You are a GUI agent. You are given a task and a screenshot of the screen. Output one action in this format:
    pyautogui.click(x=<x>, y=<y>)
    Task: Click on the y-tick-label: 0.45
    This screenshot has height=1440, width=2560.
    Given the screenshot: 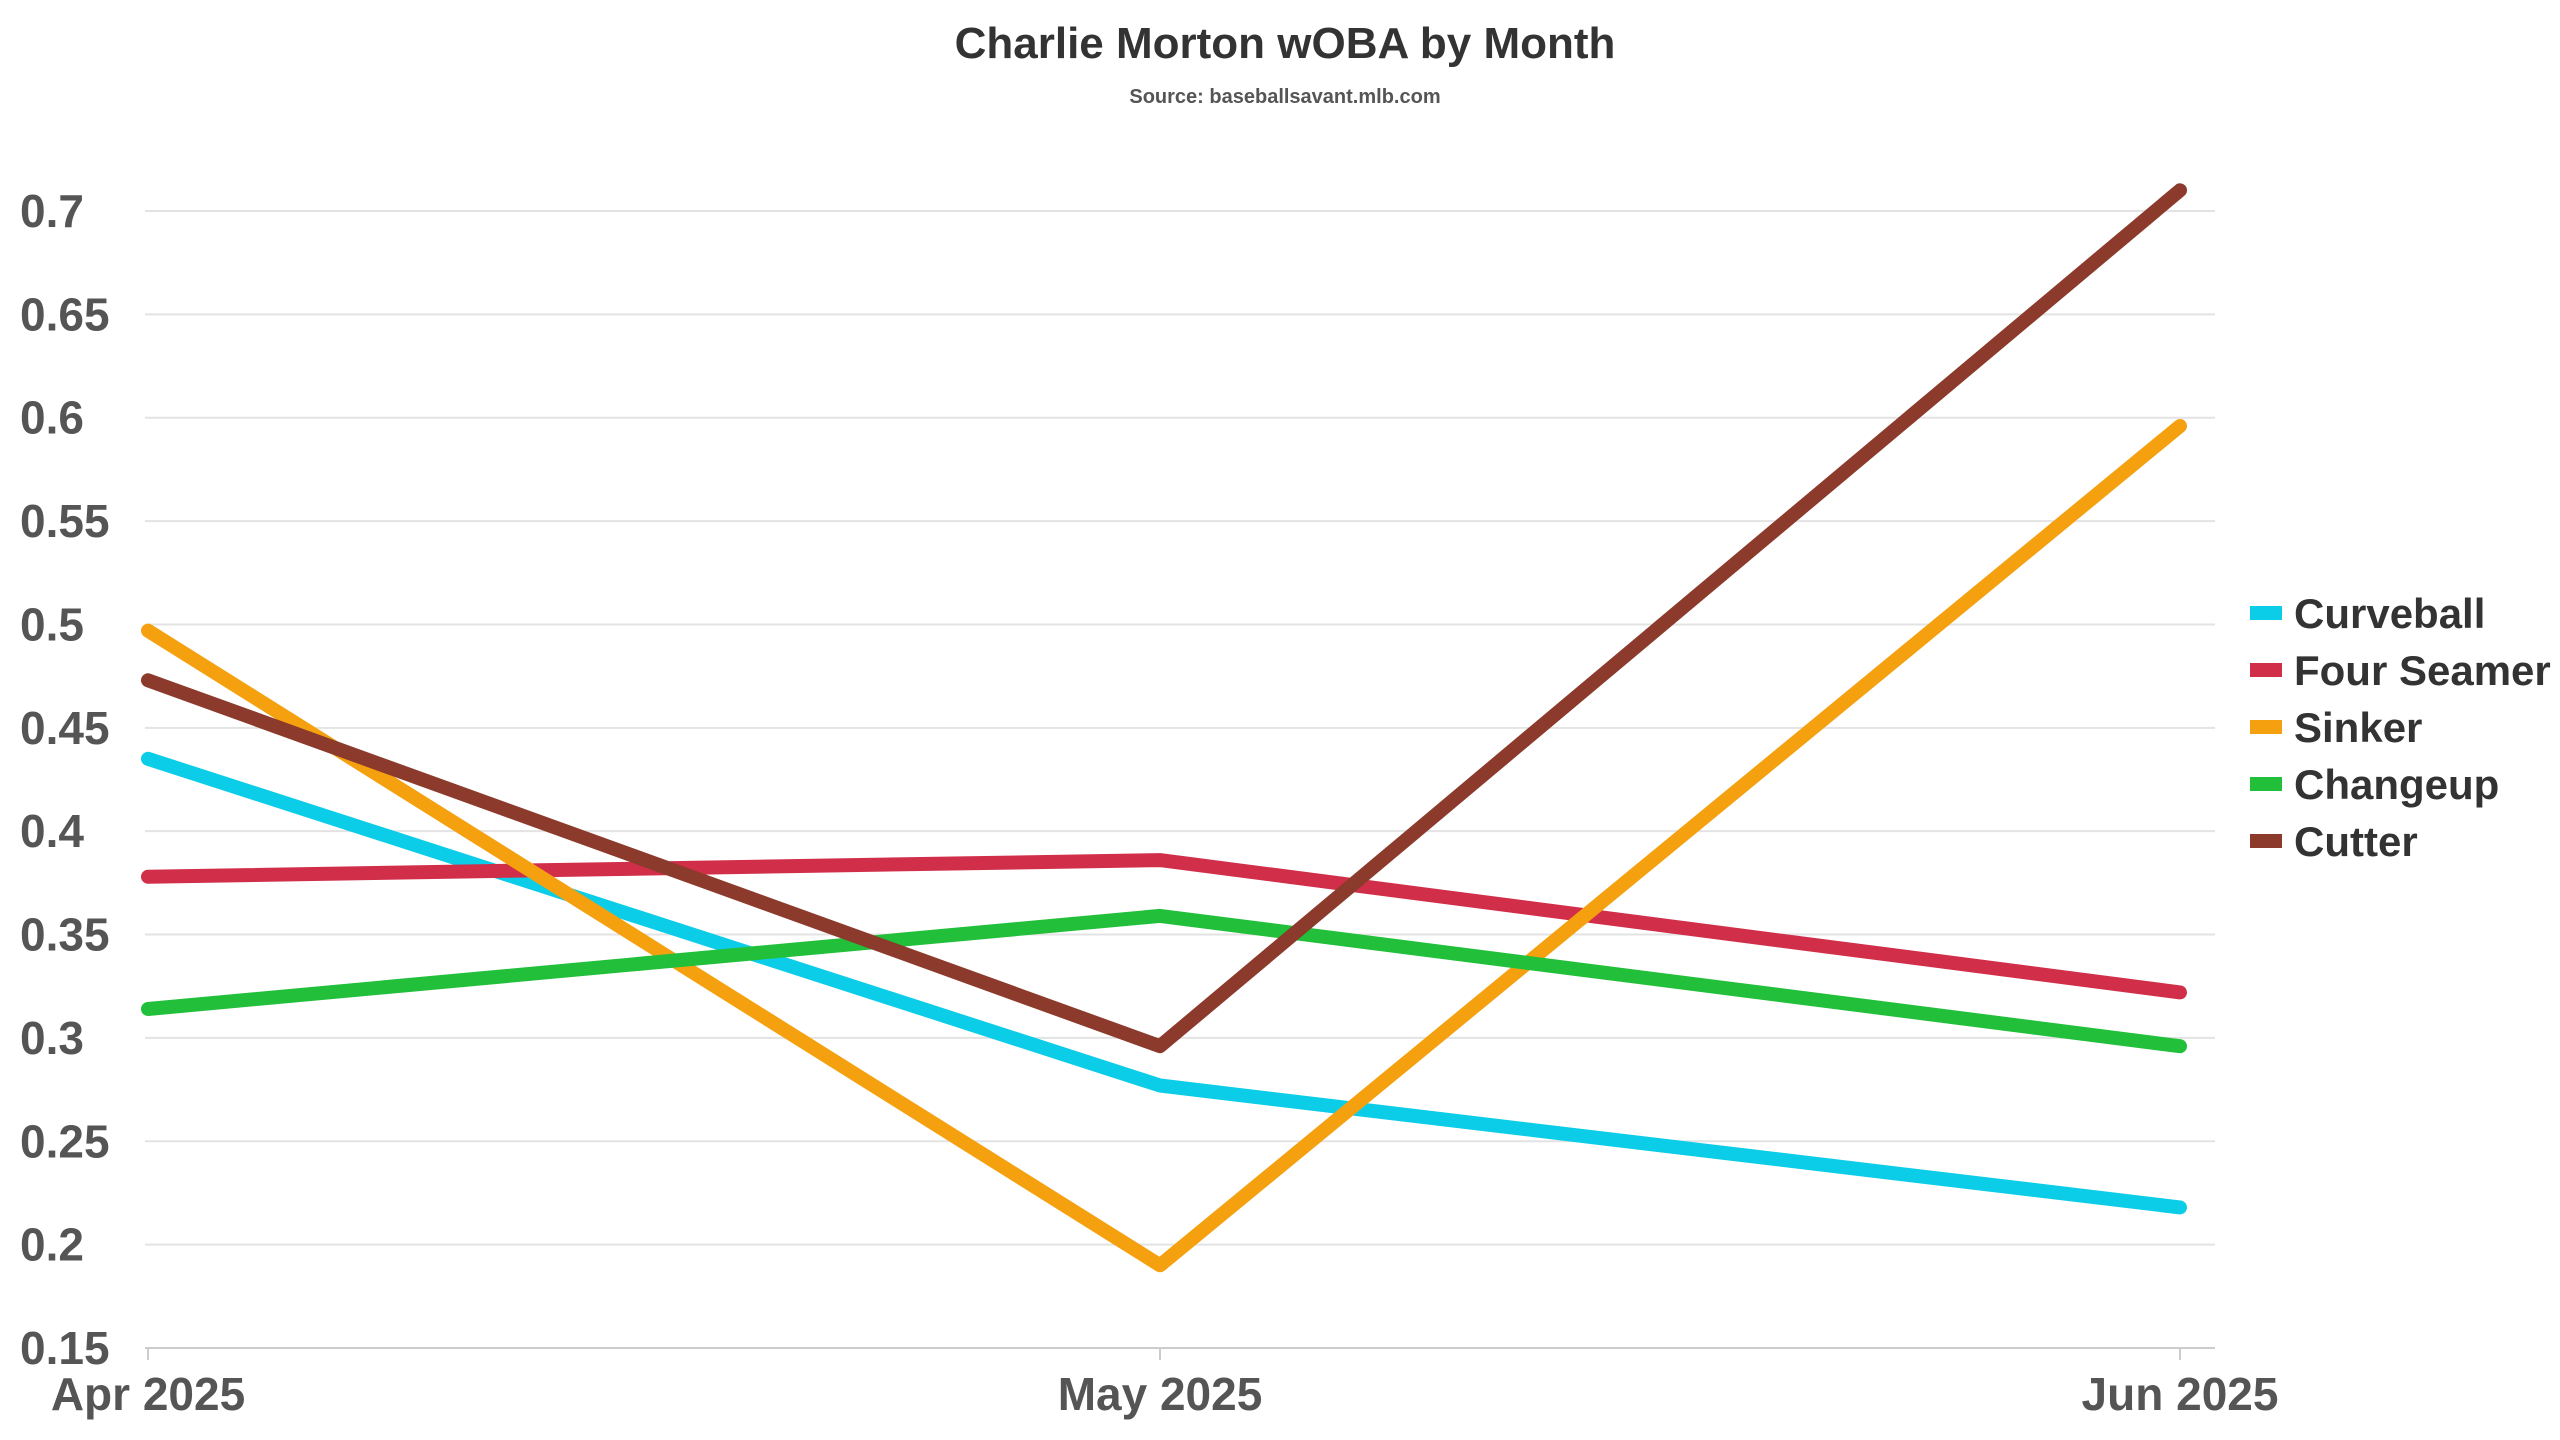 What is the action you would take?
    pyautogui.click(x=65, y=728)
    